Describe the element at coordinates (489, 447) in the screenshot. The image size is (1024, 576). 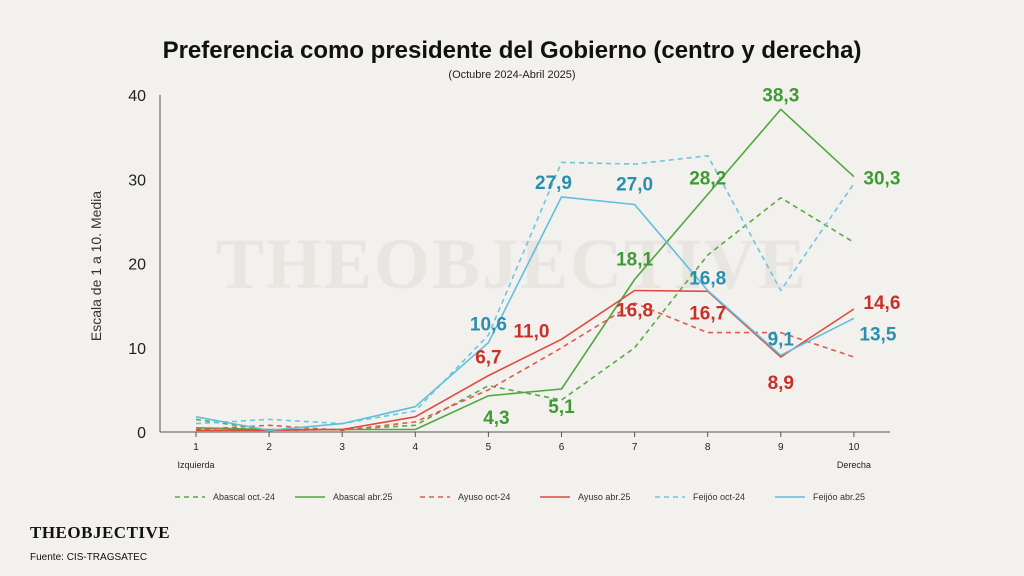
I see `x-tick-label: 5` at that location.